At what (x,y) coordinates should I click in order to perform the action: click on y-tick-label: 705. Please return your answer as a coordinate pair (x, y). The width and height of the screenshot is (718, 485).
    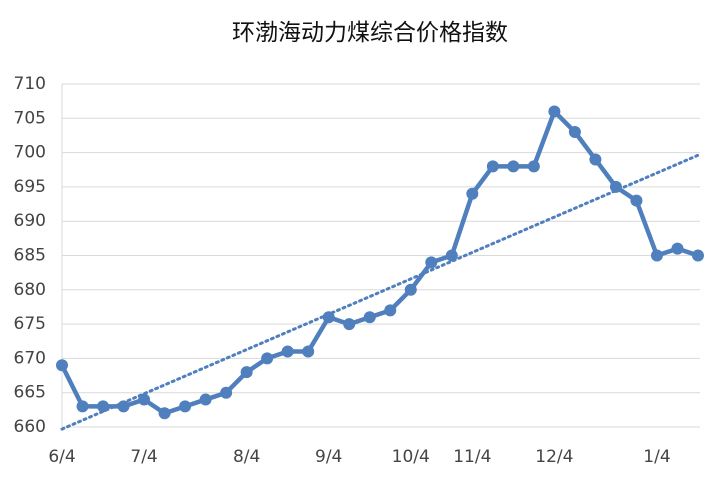
    Looking at the image, I should click on (30, 118).